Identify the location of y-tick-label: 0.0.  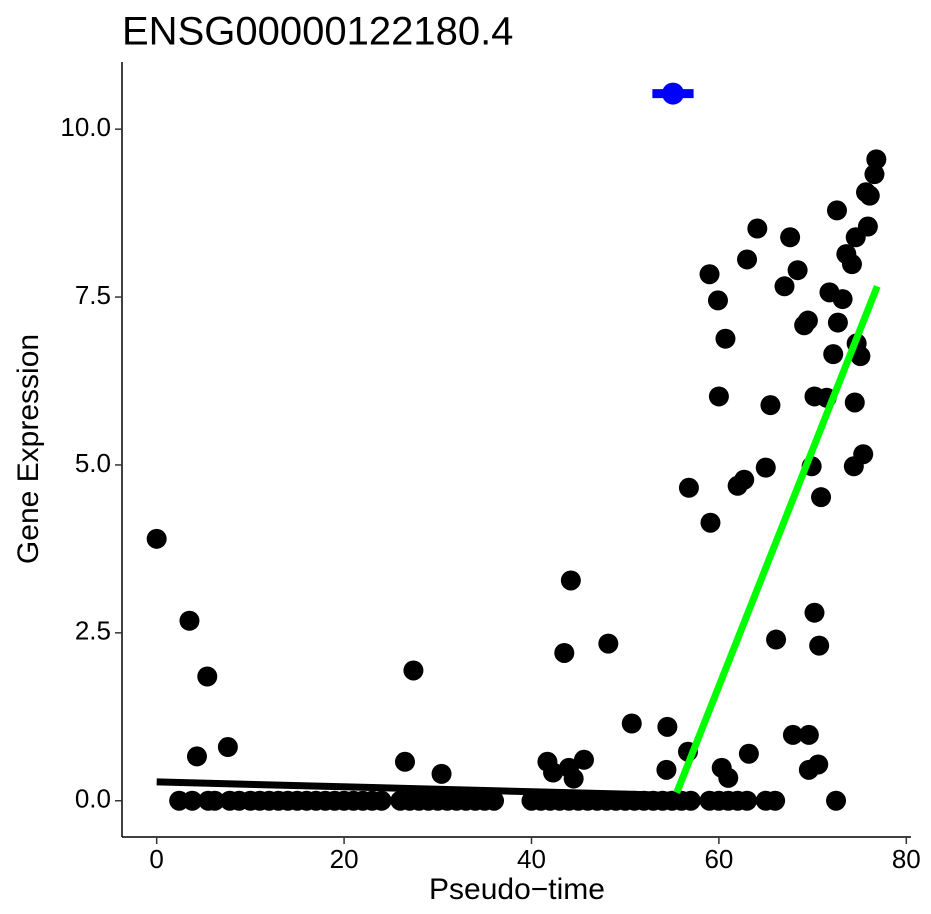
(93, 799).